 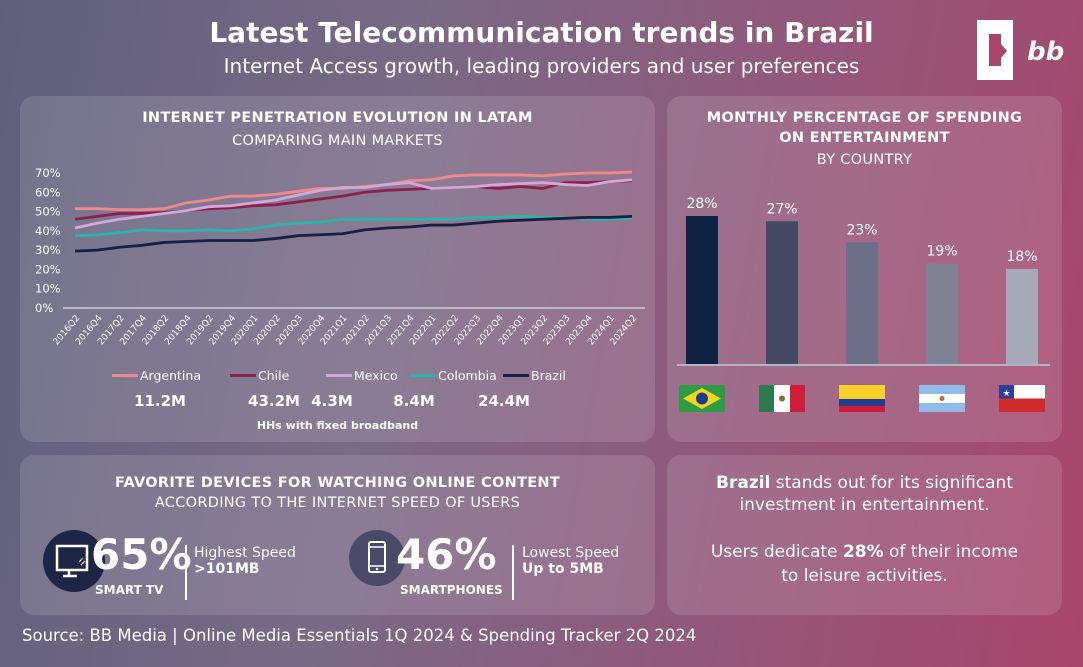 What do you see at coordinates (337, 425) in the screenshot?
I see `broadband-label: HHs with fixed broadband` at bounding box center [337, 425].